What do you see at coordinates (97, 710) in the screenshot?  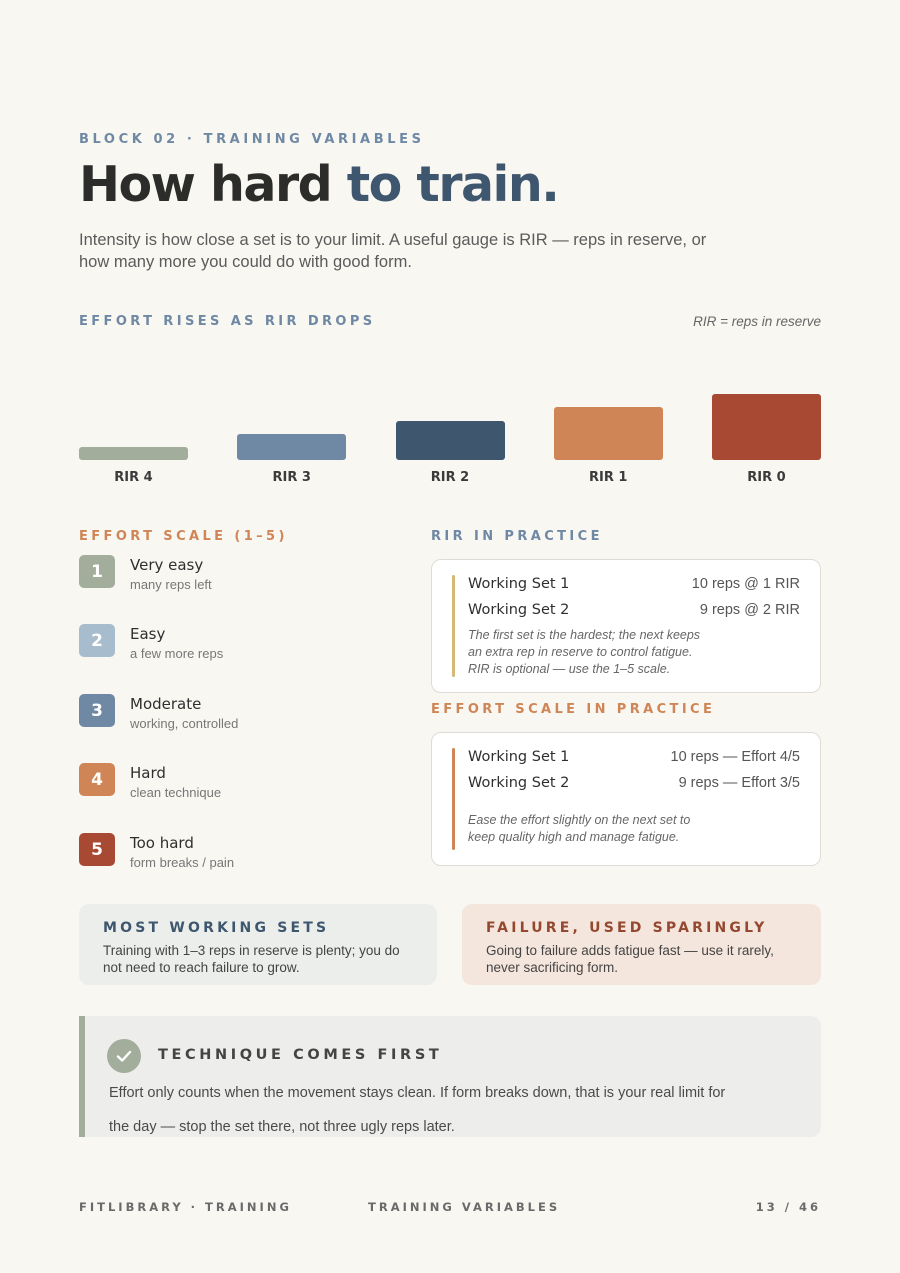 I see `scale-badge: 3` at bounding box center [97, 710].